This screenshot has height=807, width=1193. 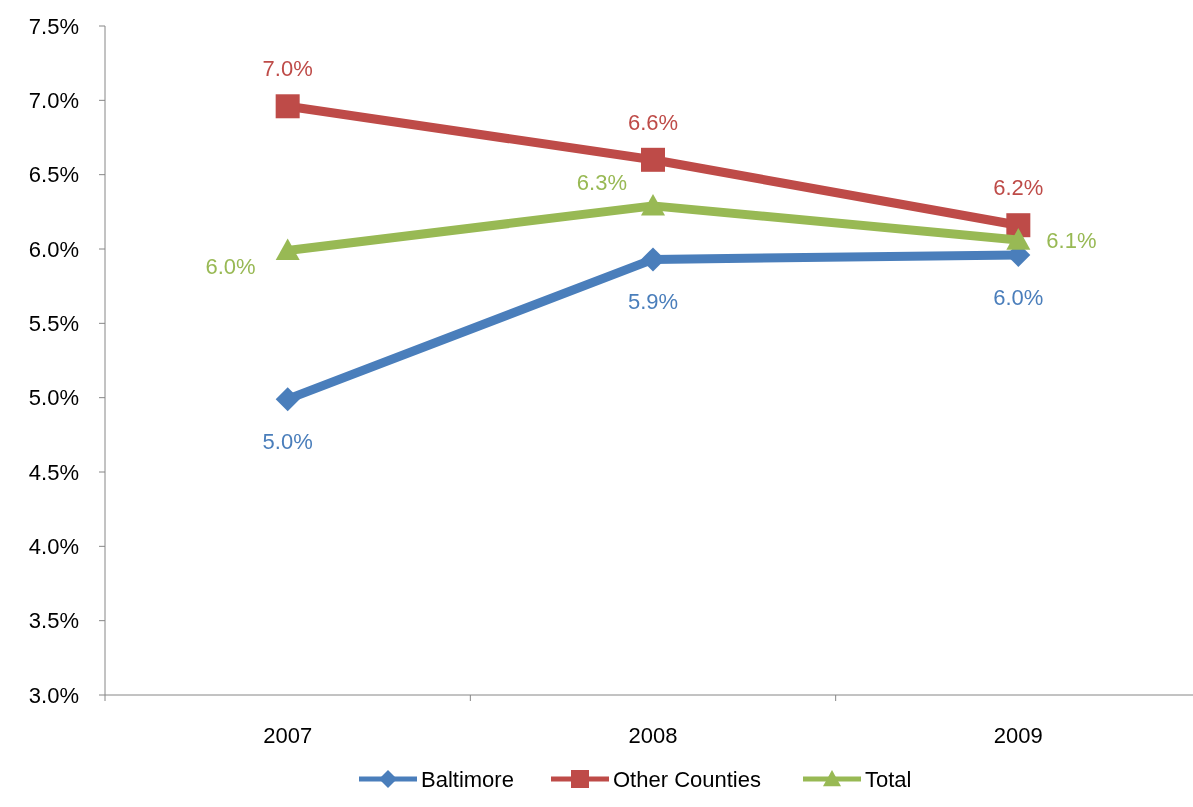 What do you see at coordinates (287, 69) in the screenshot?
I see `data-label: 7.0%` at bounding box center [287, 69].